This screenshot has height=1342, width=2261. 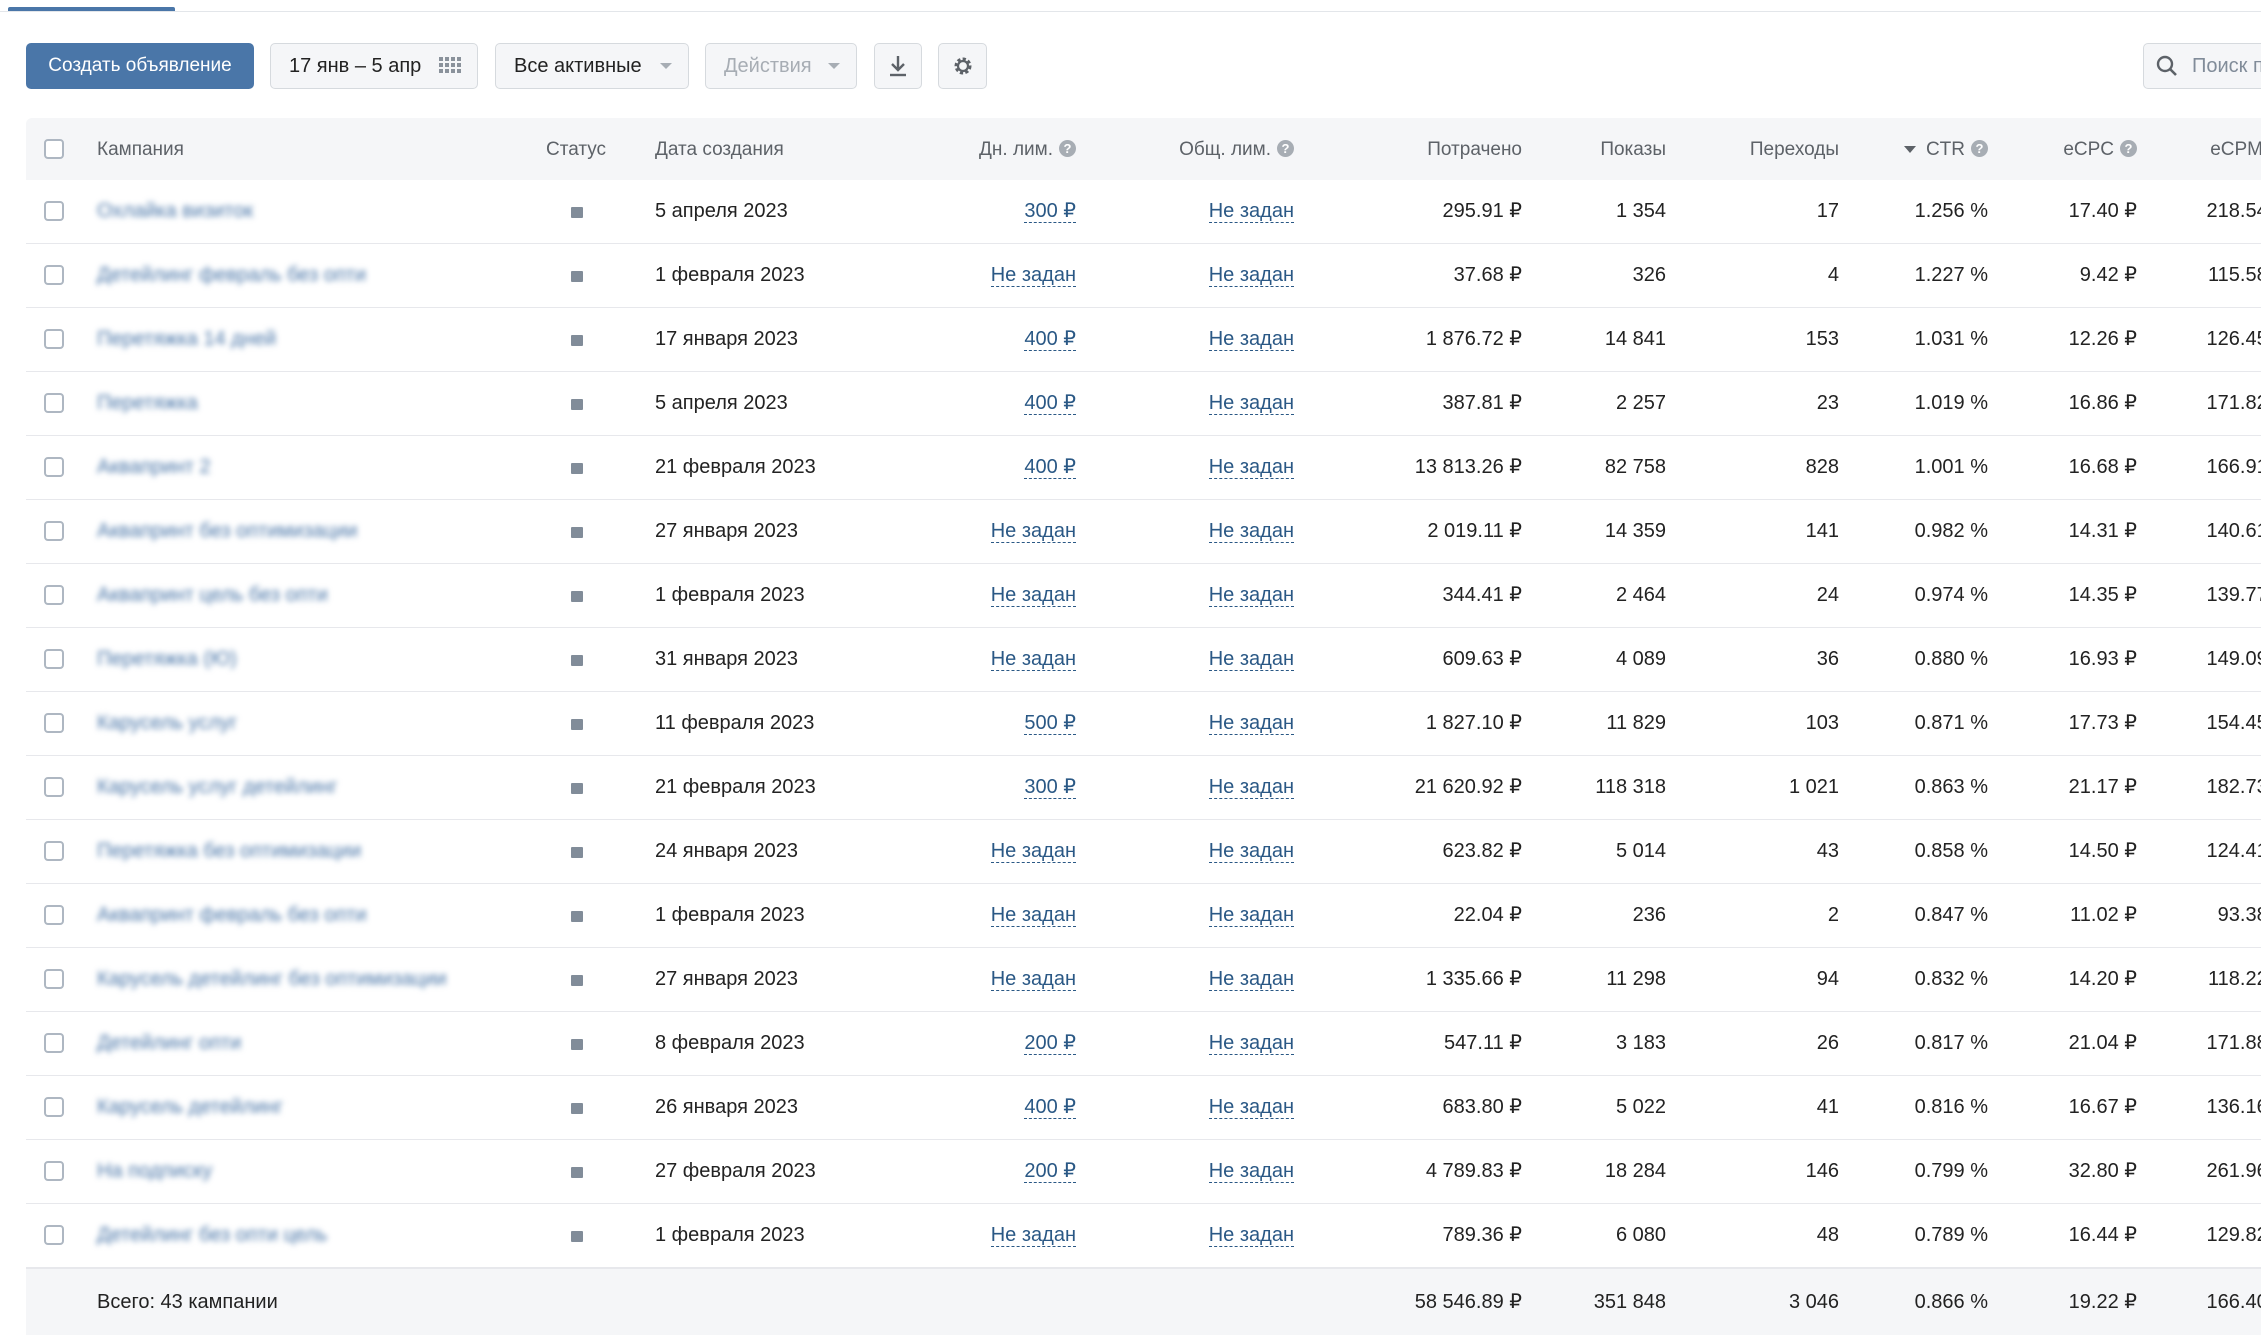 What do you see at coordinates (140, 66) in the screenshot?
I see `create-ad-button: Создать объявление` at bounding box center [140, 66].